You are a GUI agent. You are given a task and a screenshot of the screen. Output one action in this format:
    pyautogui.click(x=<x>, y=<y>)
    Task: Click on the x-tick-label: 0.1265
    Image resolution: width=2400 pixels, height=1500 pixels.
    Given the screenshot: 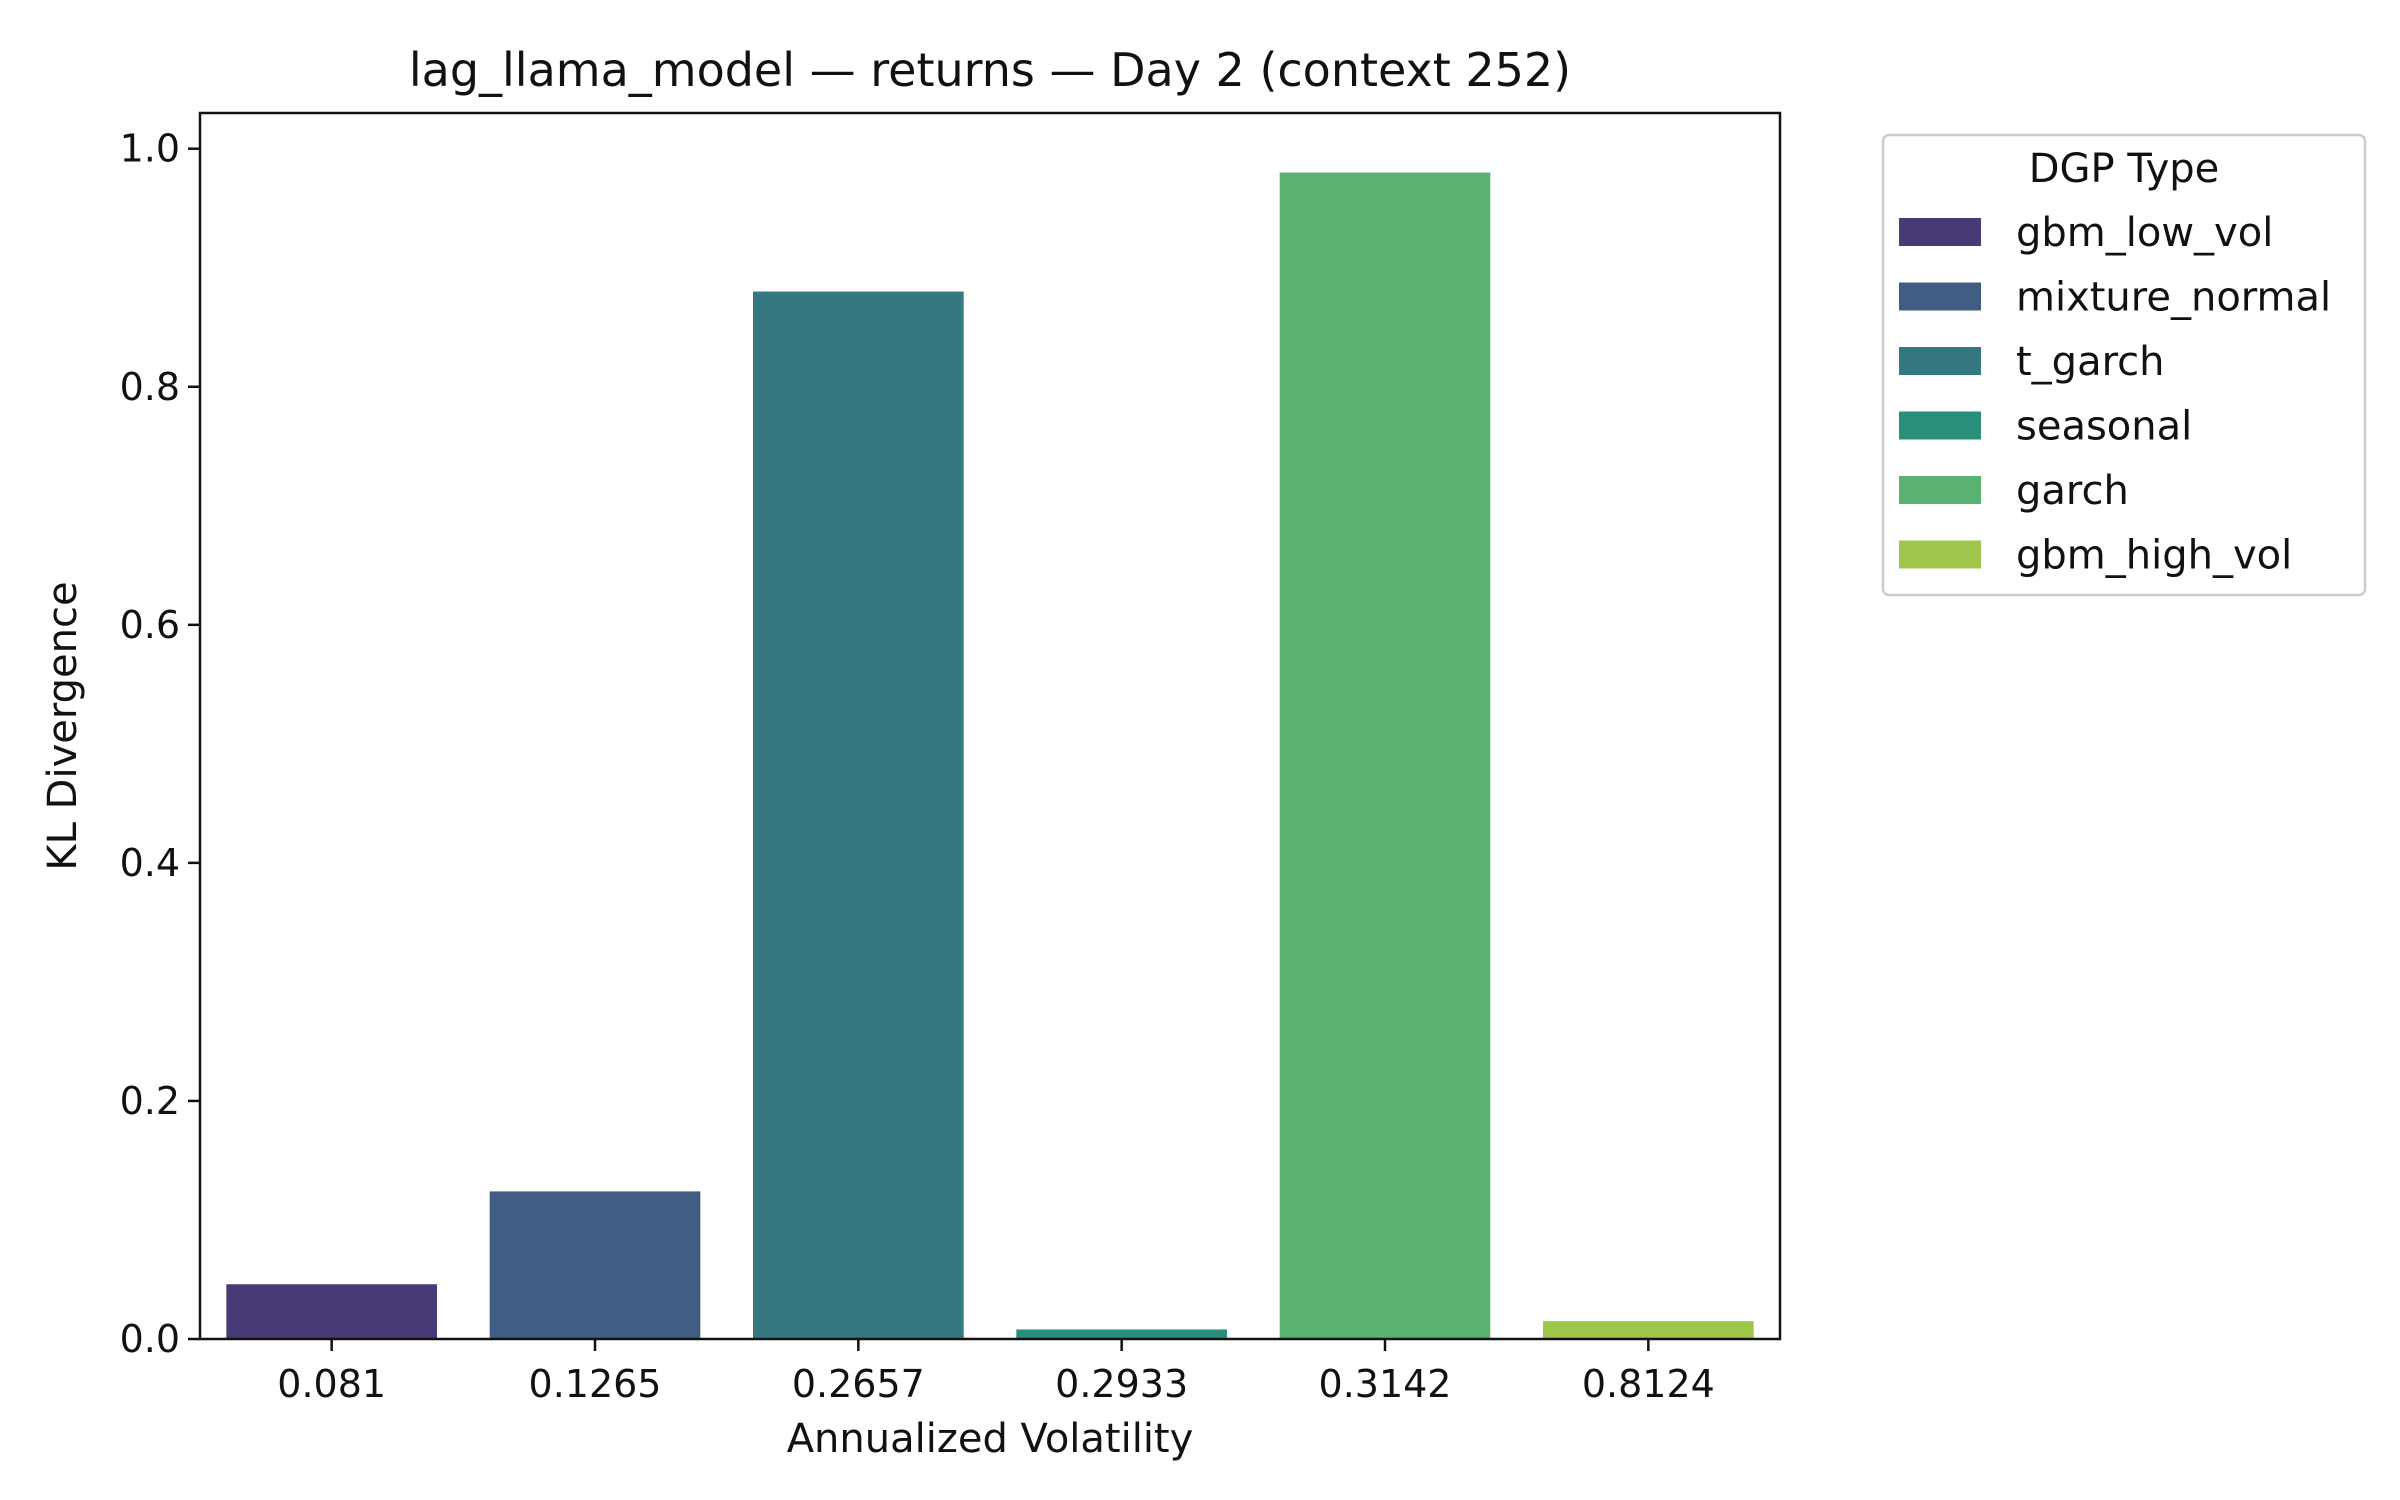 What is the action you would take?
    pyautogui.click(x=595, y=1384)
    